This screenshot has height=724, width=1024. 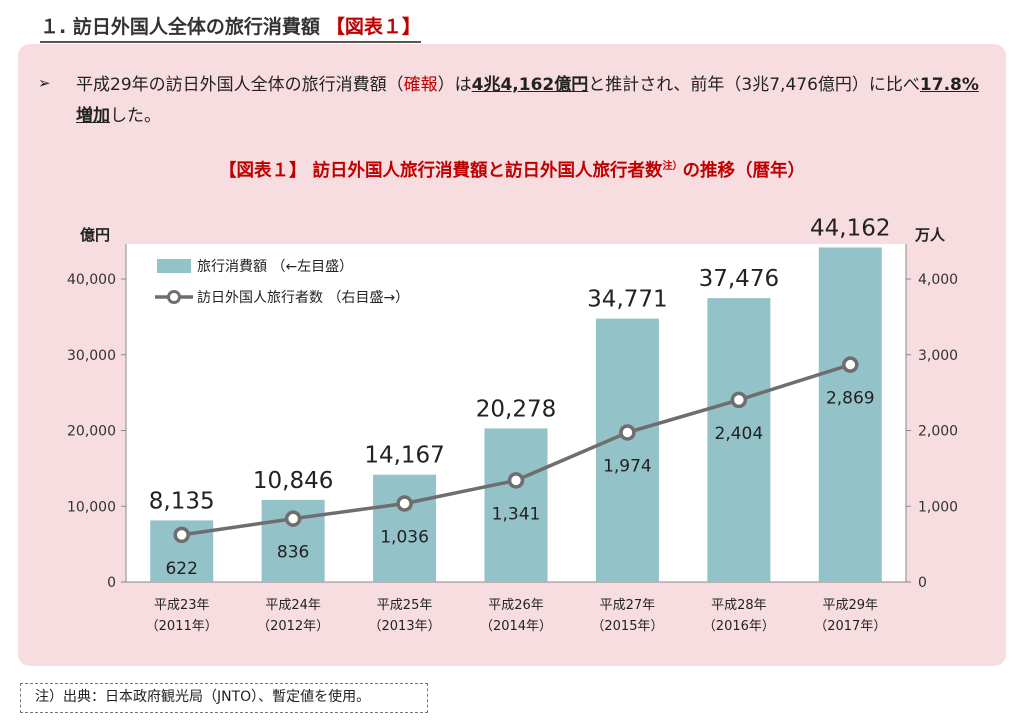 What do you see at coordinates (405, 605) in the screenshot?
I see `x-tick-label: 平成25年` at bounding box center [405, 605].